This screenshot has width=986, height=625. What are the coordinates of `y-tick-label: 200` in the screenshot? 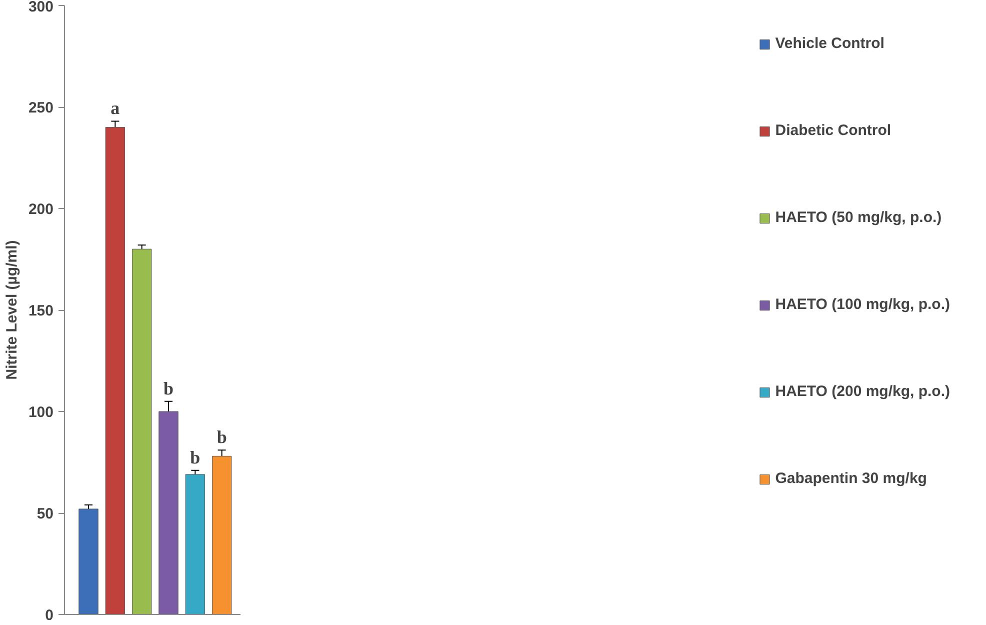 It's located at (41, 209).